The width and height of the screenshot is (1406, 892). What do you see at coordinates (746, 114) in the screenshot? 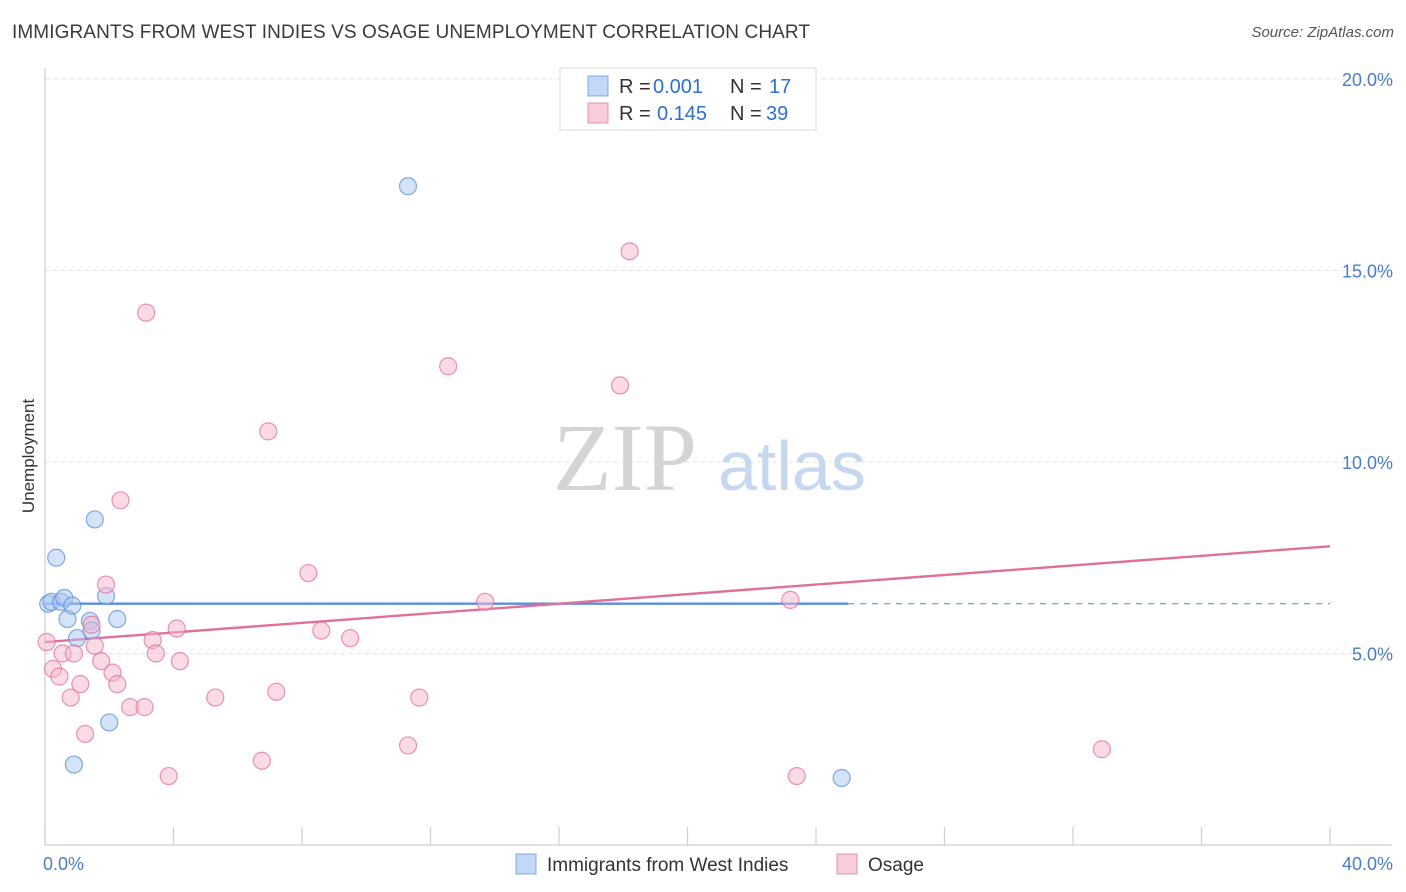
I see `legend-n-label-2: N =` at bounding box center [746, 114].